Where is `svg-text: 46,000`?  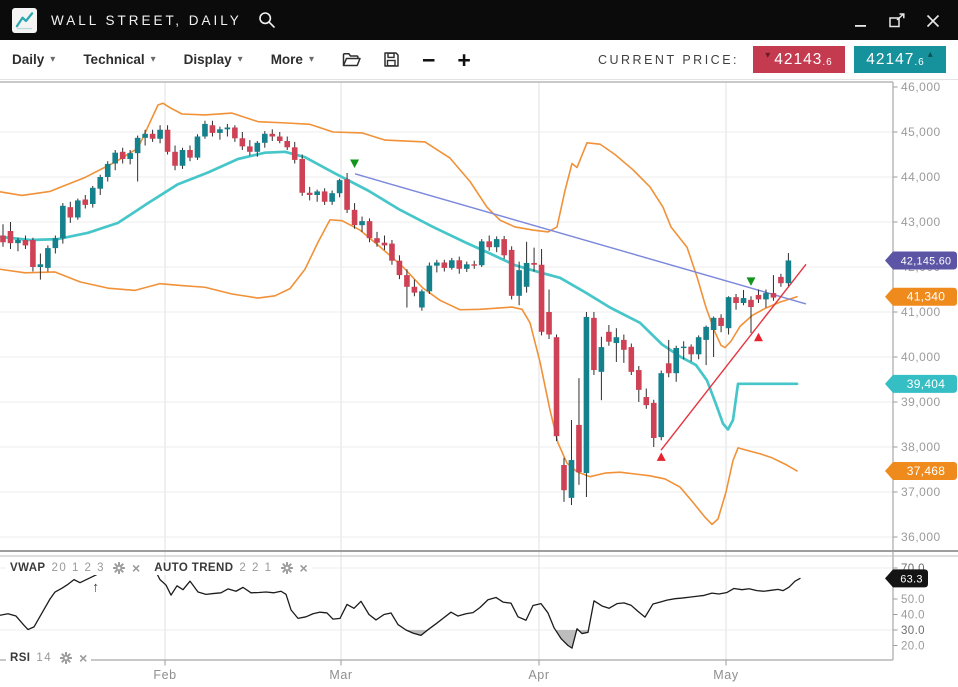 svg-text: 46,000 is located at coordinates (921, 87).